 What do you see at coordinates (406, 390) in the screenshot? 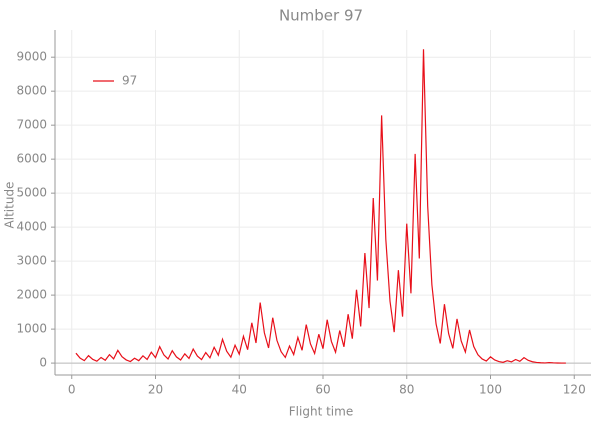
I see `x-tick-label: 80` at bounding box center [406, 390].